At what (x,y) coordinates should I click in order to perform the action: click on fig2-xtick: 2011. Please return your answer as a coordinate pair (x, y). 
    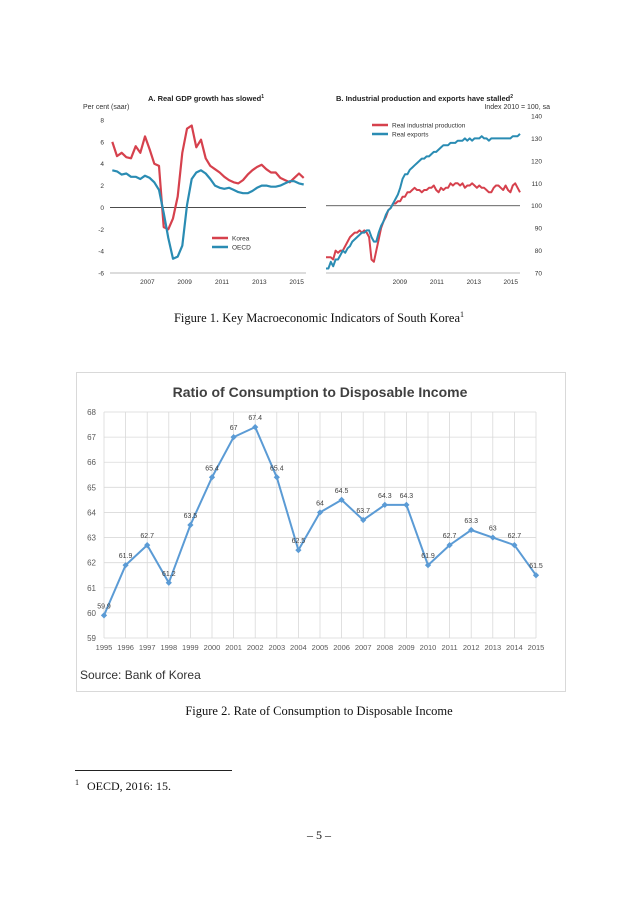
    Looking at the image, I should click on (450, 647).